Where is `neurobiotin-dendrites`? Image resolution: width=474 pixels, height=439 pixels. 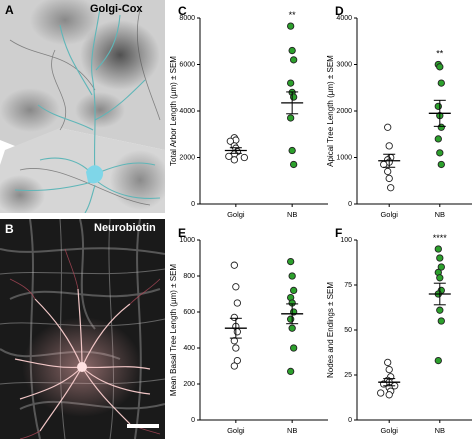 neurobiotin-dendrites is located at coordinates (82, 360).